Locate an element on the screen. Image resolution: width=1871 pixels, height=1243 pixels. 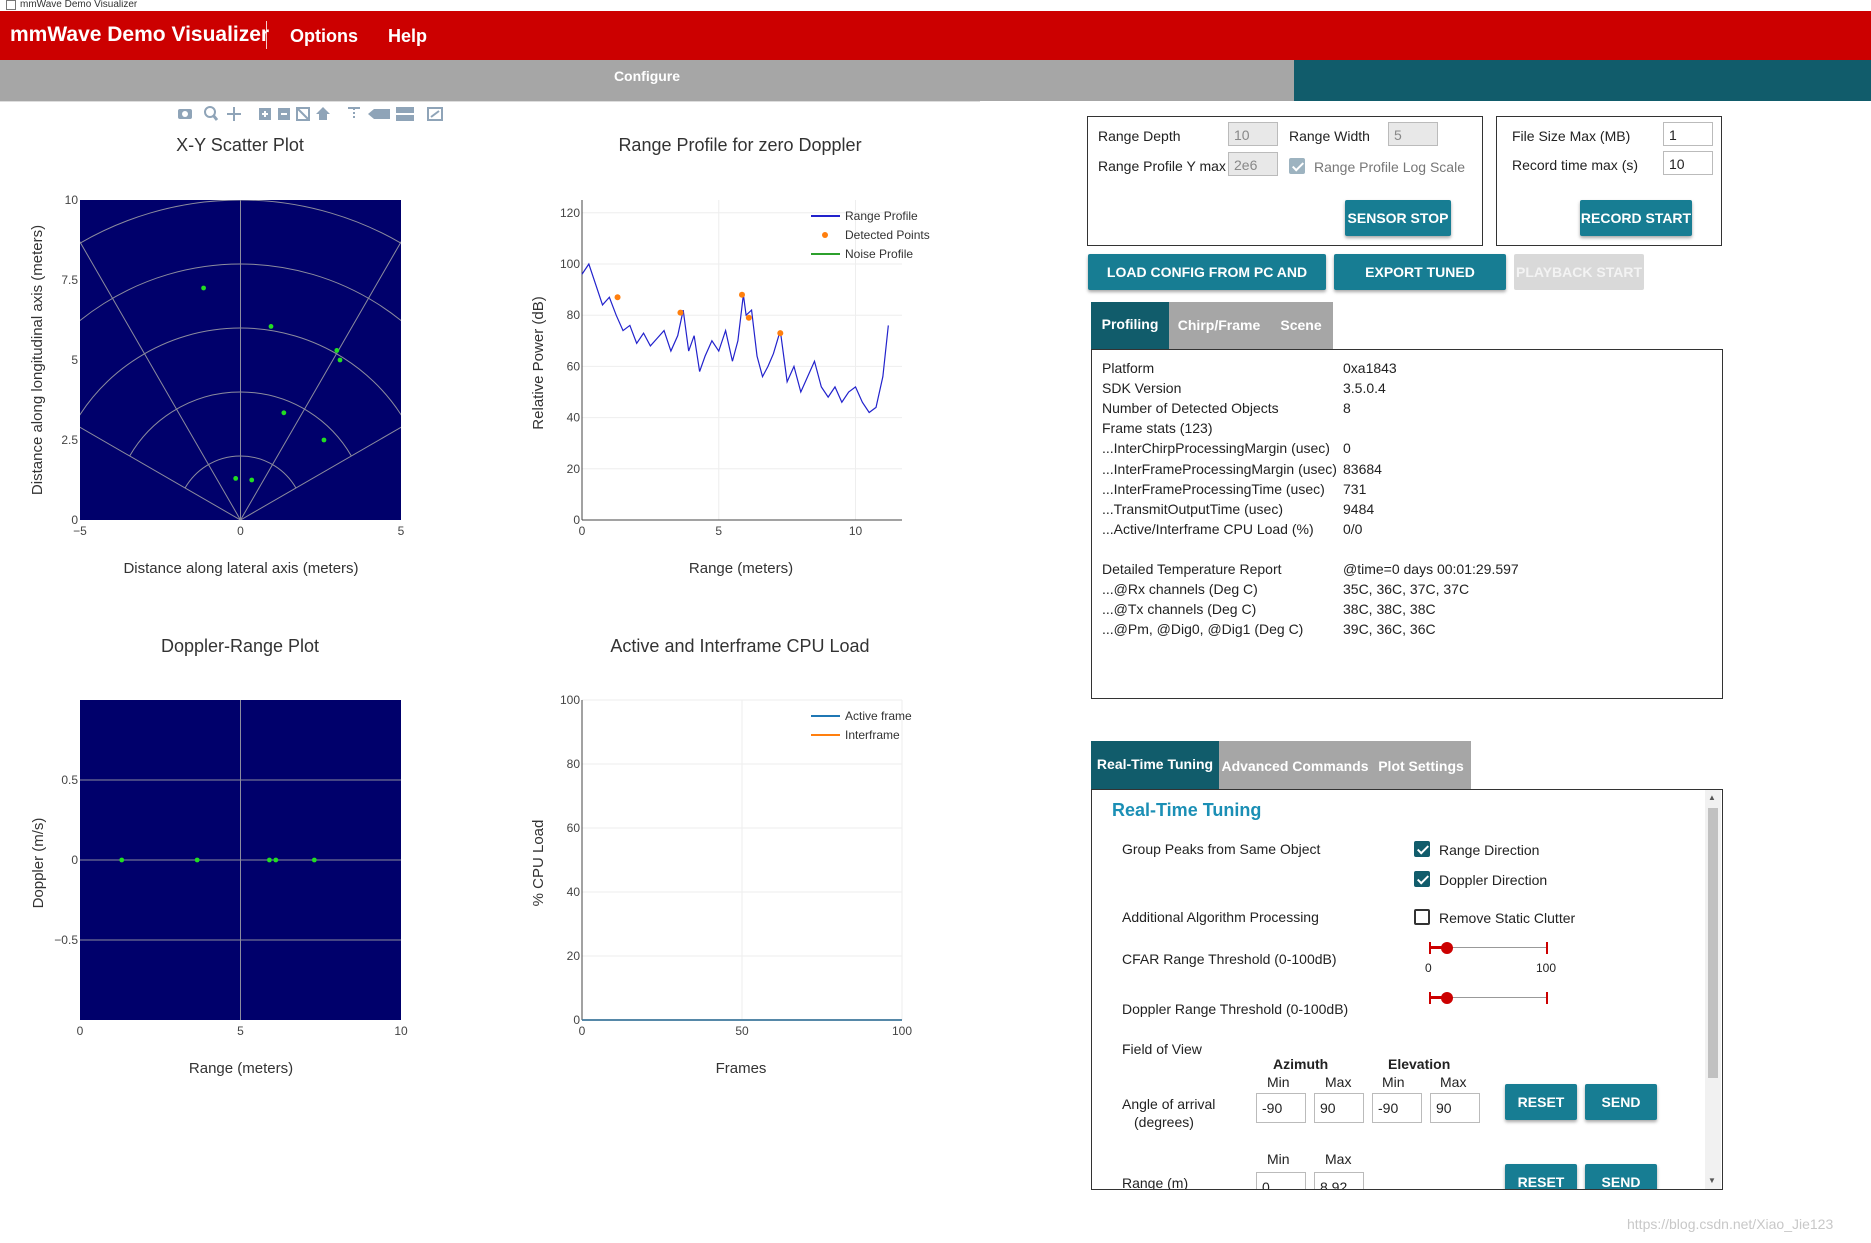
record-time-label: Record time max (s) is located at coordinates (1575, 165).